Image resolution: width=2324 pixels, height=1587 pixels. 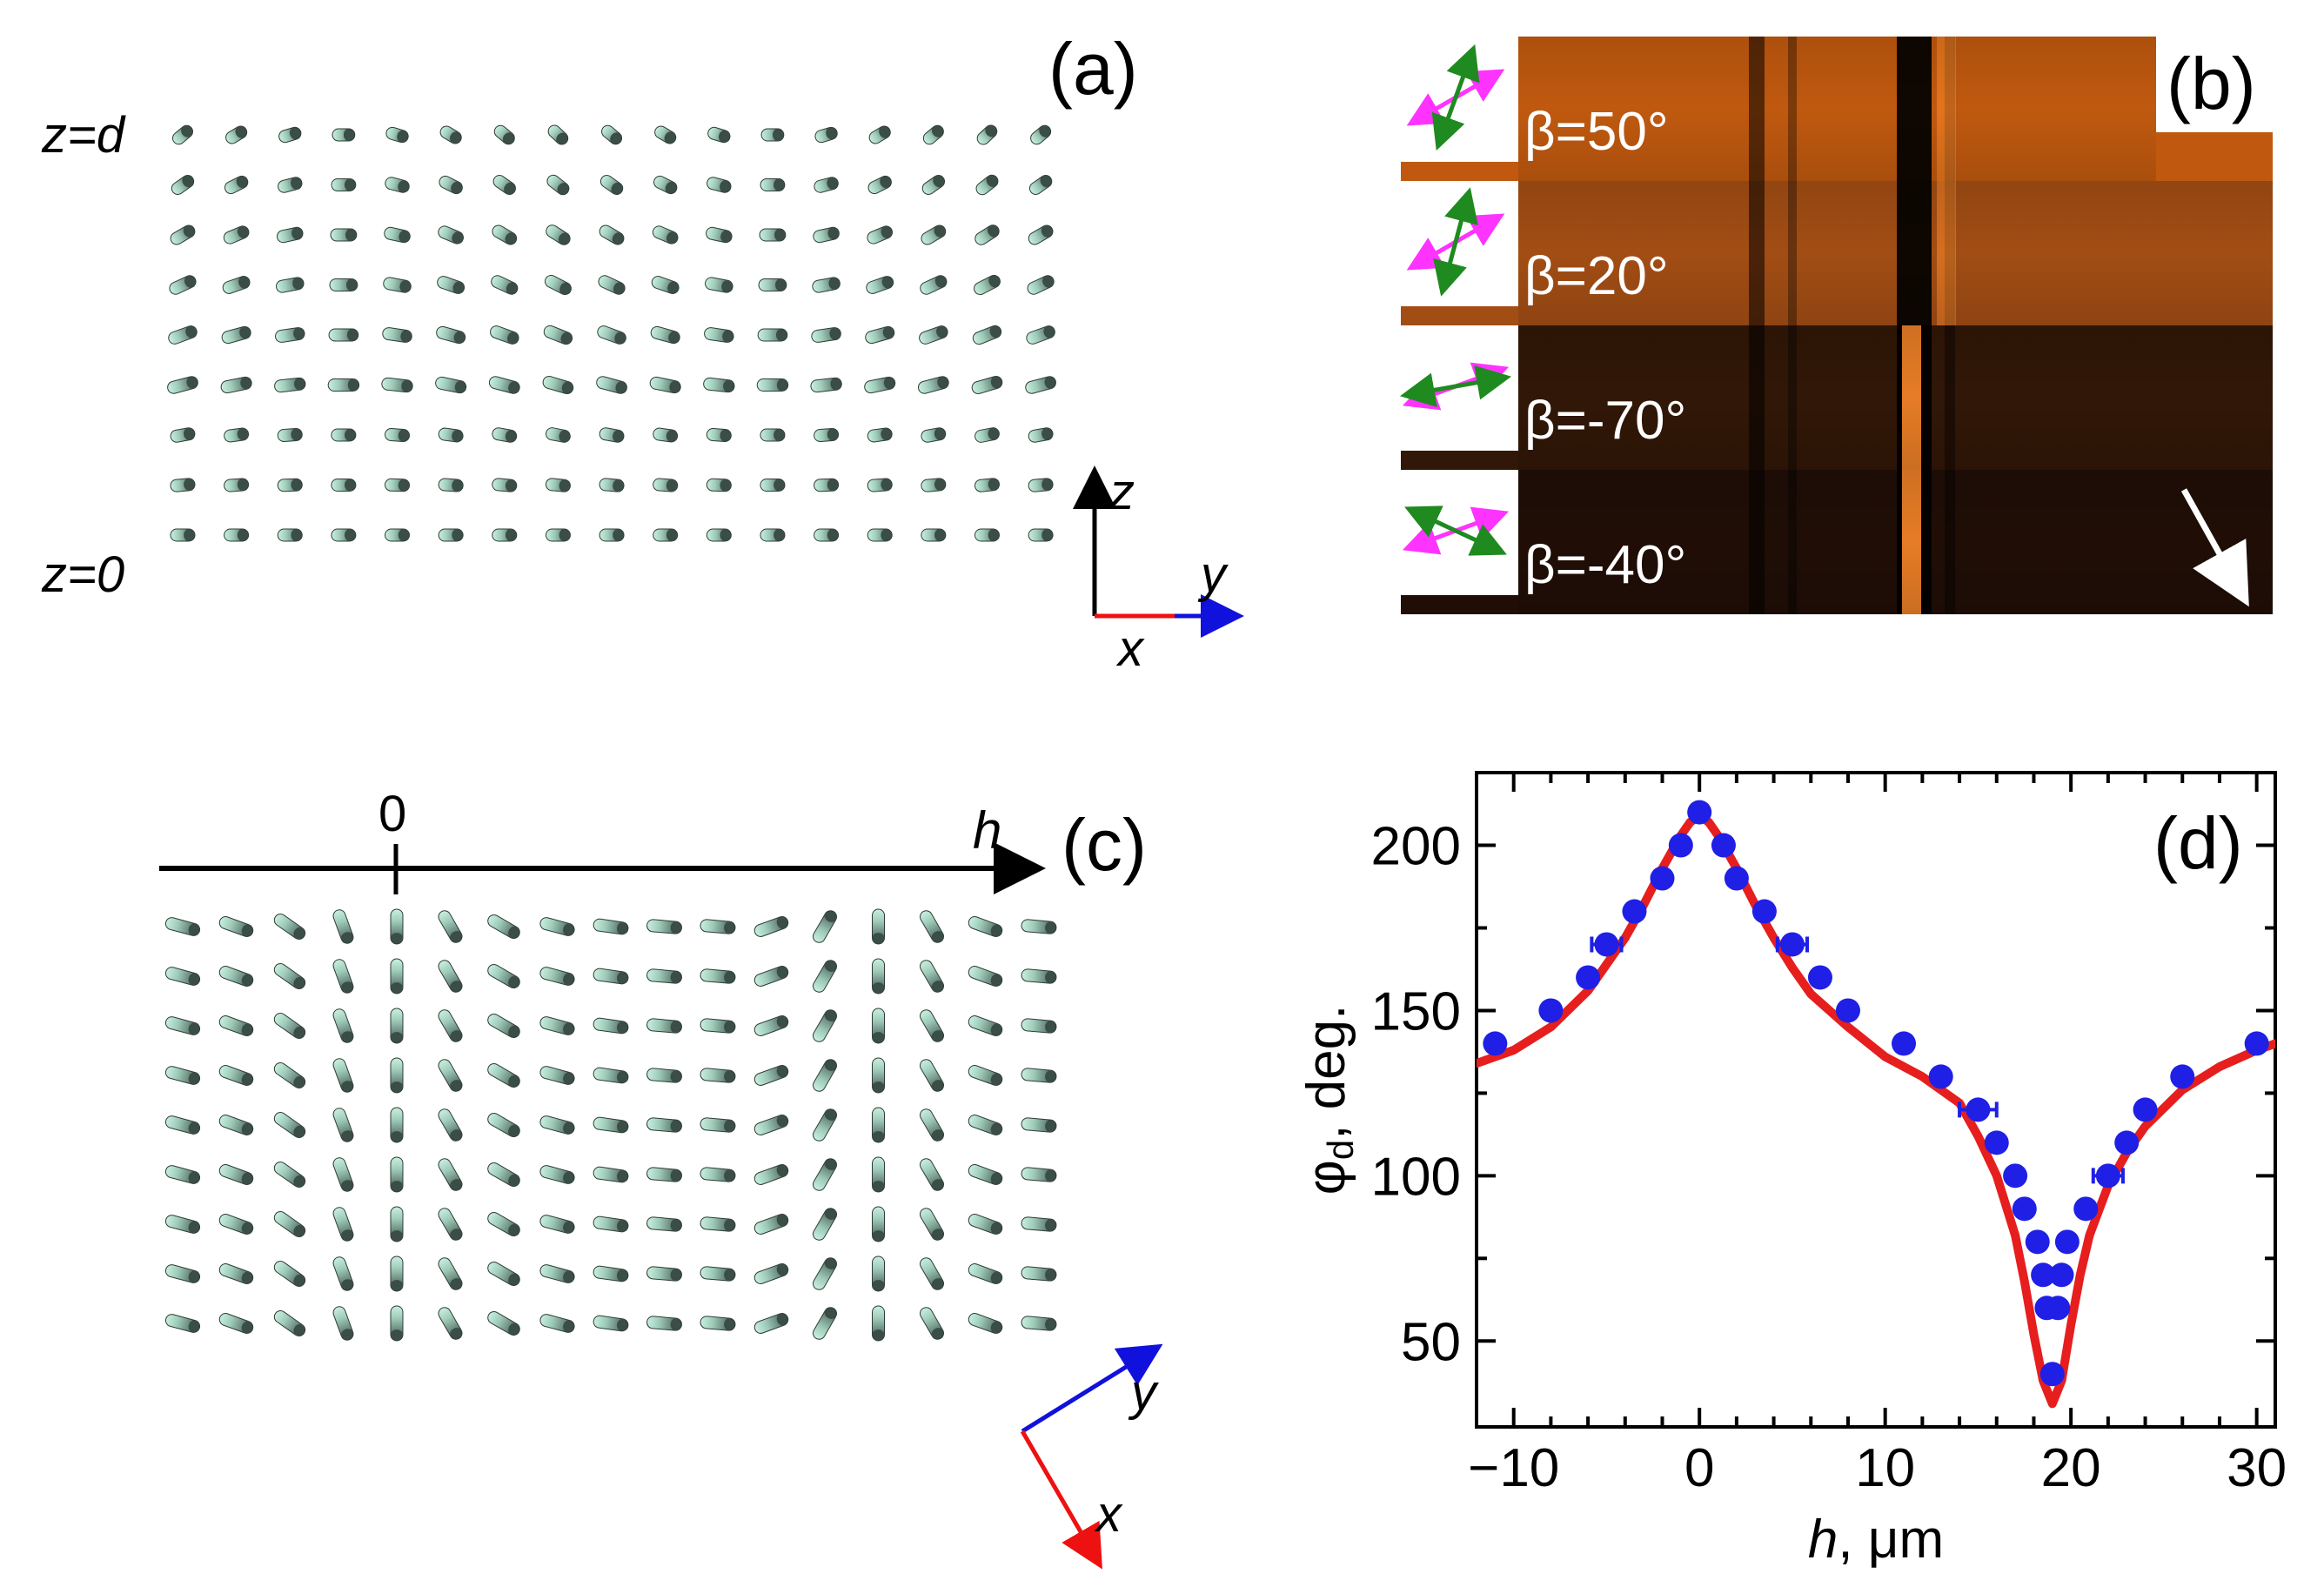 What do you see at coordinates (1596, 132) in the screenshot?
I see `beta-label: β=50°` at bounding box center [1596, 132].